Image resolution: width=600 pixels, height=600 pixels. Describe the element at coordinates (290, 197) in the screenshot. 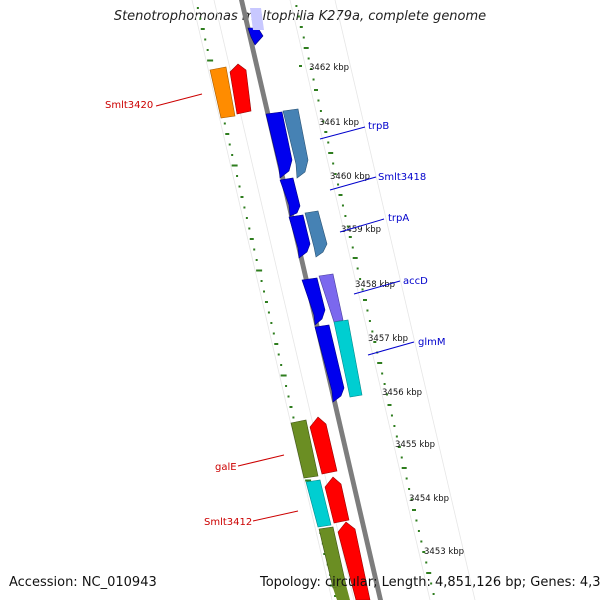

I see `gene-smlt3418` at that location.